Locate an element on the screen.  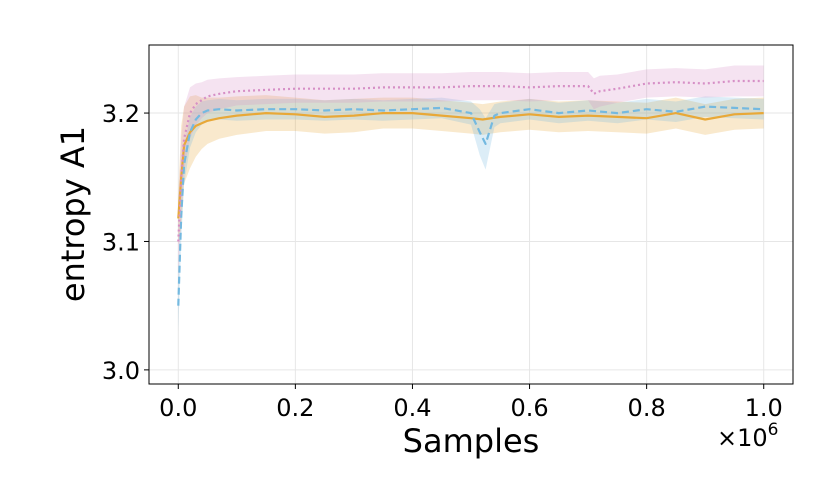
x-axis-multiplier-base: ×10 is located at coordinates (742, 438).